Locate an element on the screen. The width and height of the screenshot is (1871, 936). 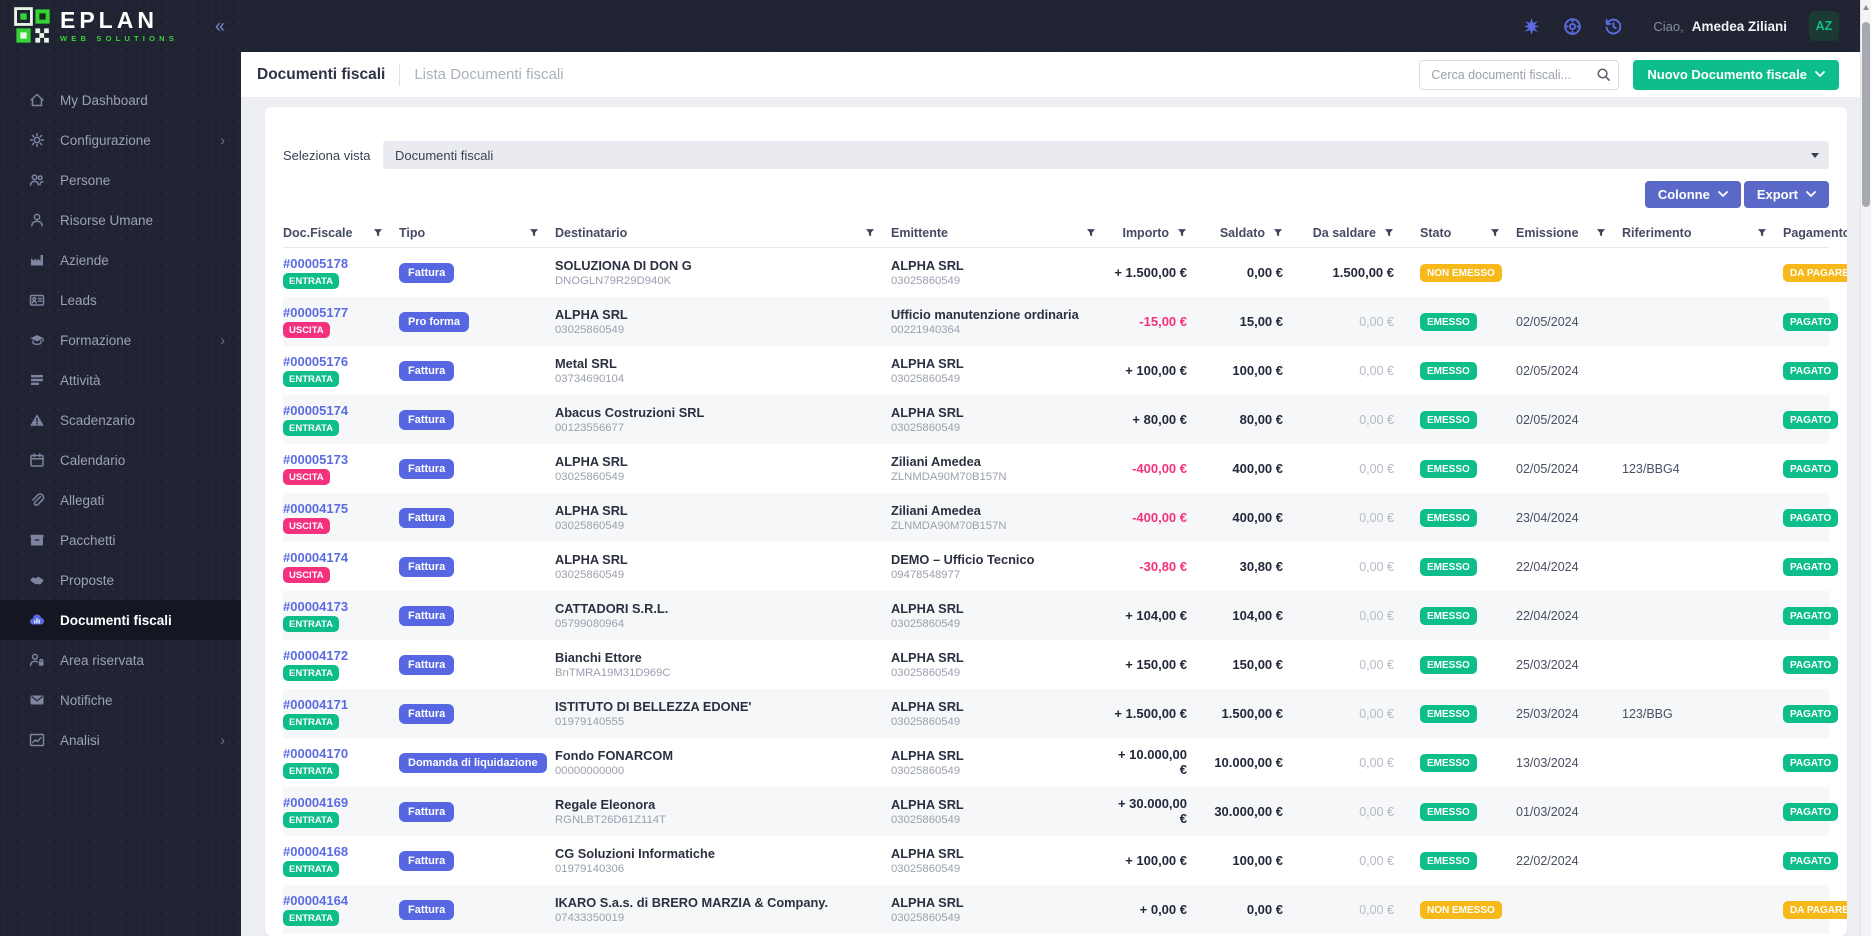
doc-id-link: #00004174 is located at coordinates (316, 557).